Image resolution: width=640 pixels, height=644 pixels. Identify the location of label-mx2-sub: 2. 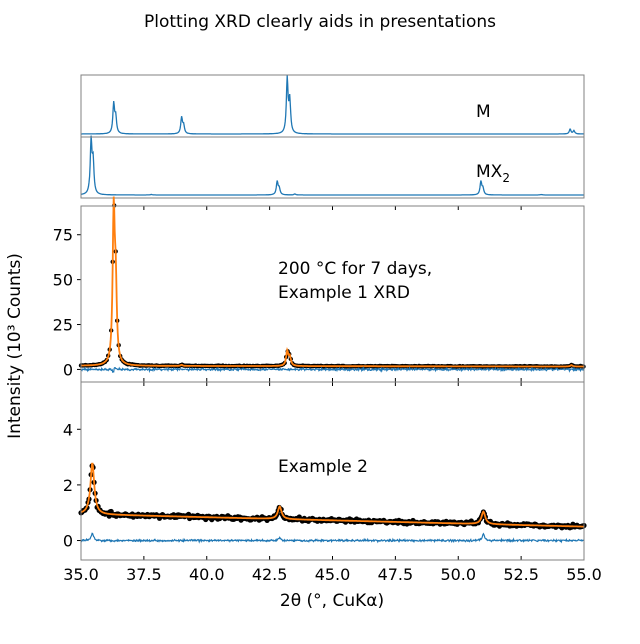
(506, 178).